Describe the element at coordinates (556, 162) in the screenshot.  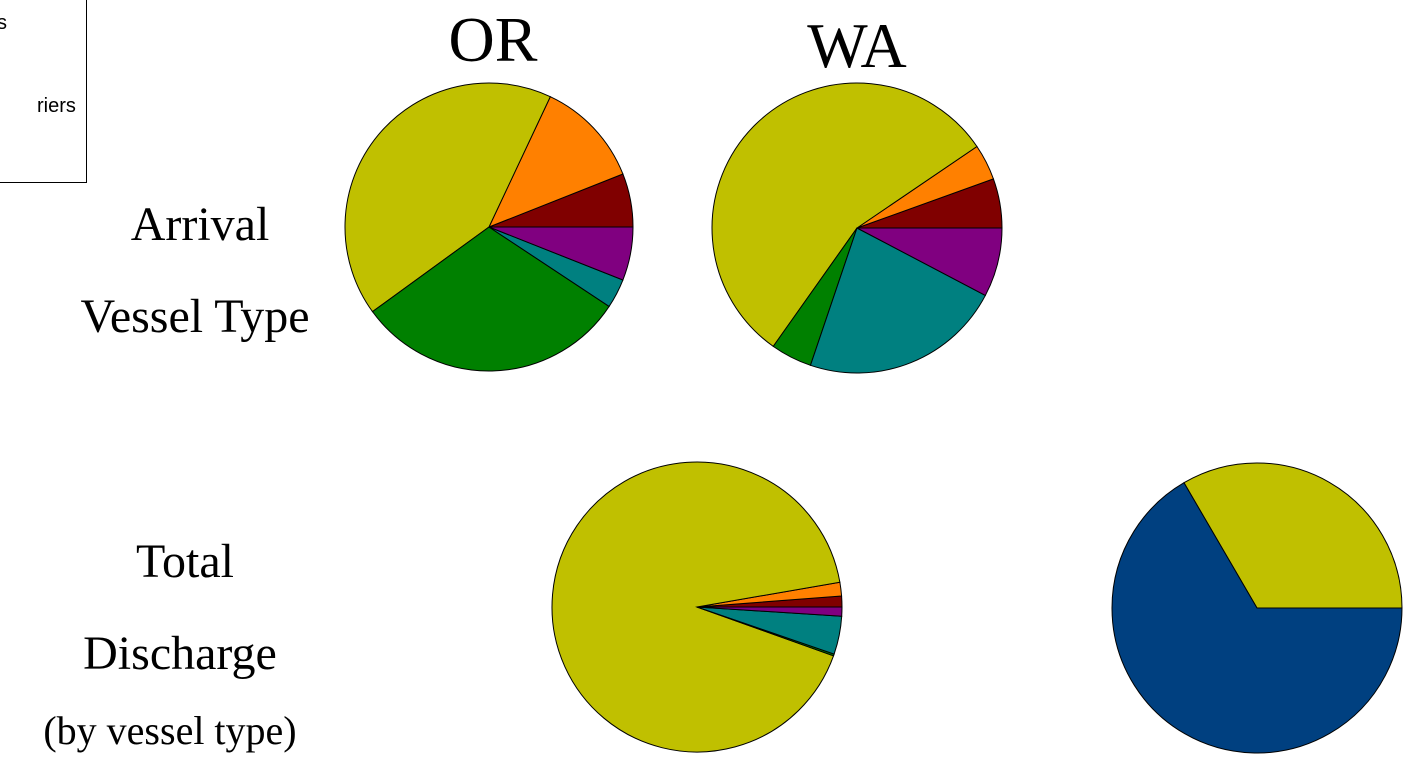
I see `pie-slice-orange` at that location.